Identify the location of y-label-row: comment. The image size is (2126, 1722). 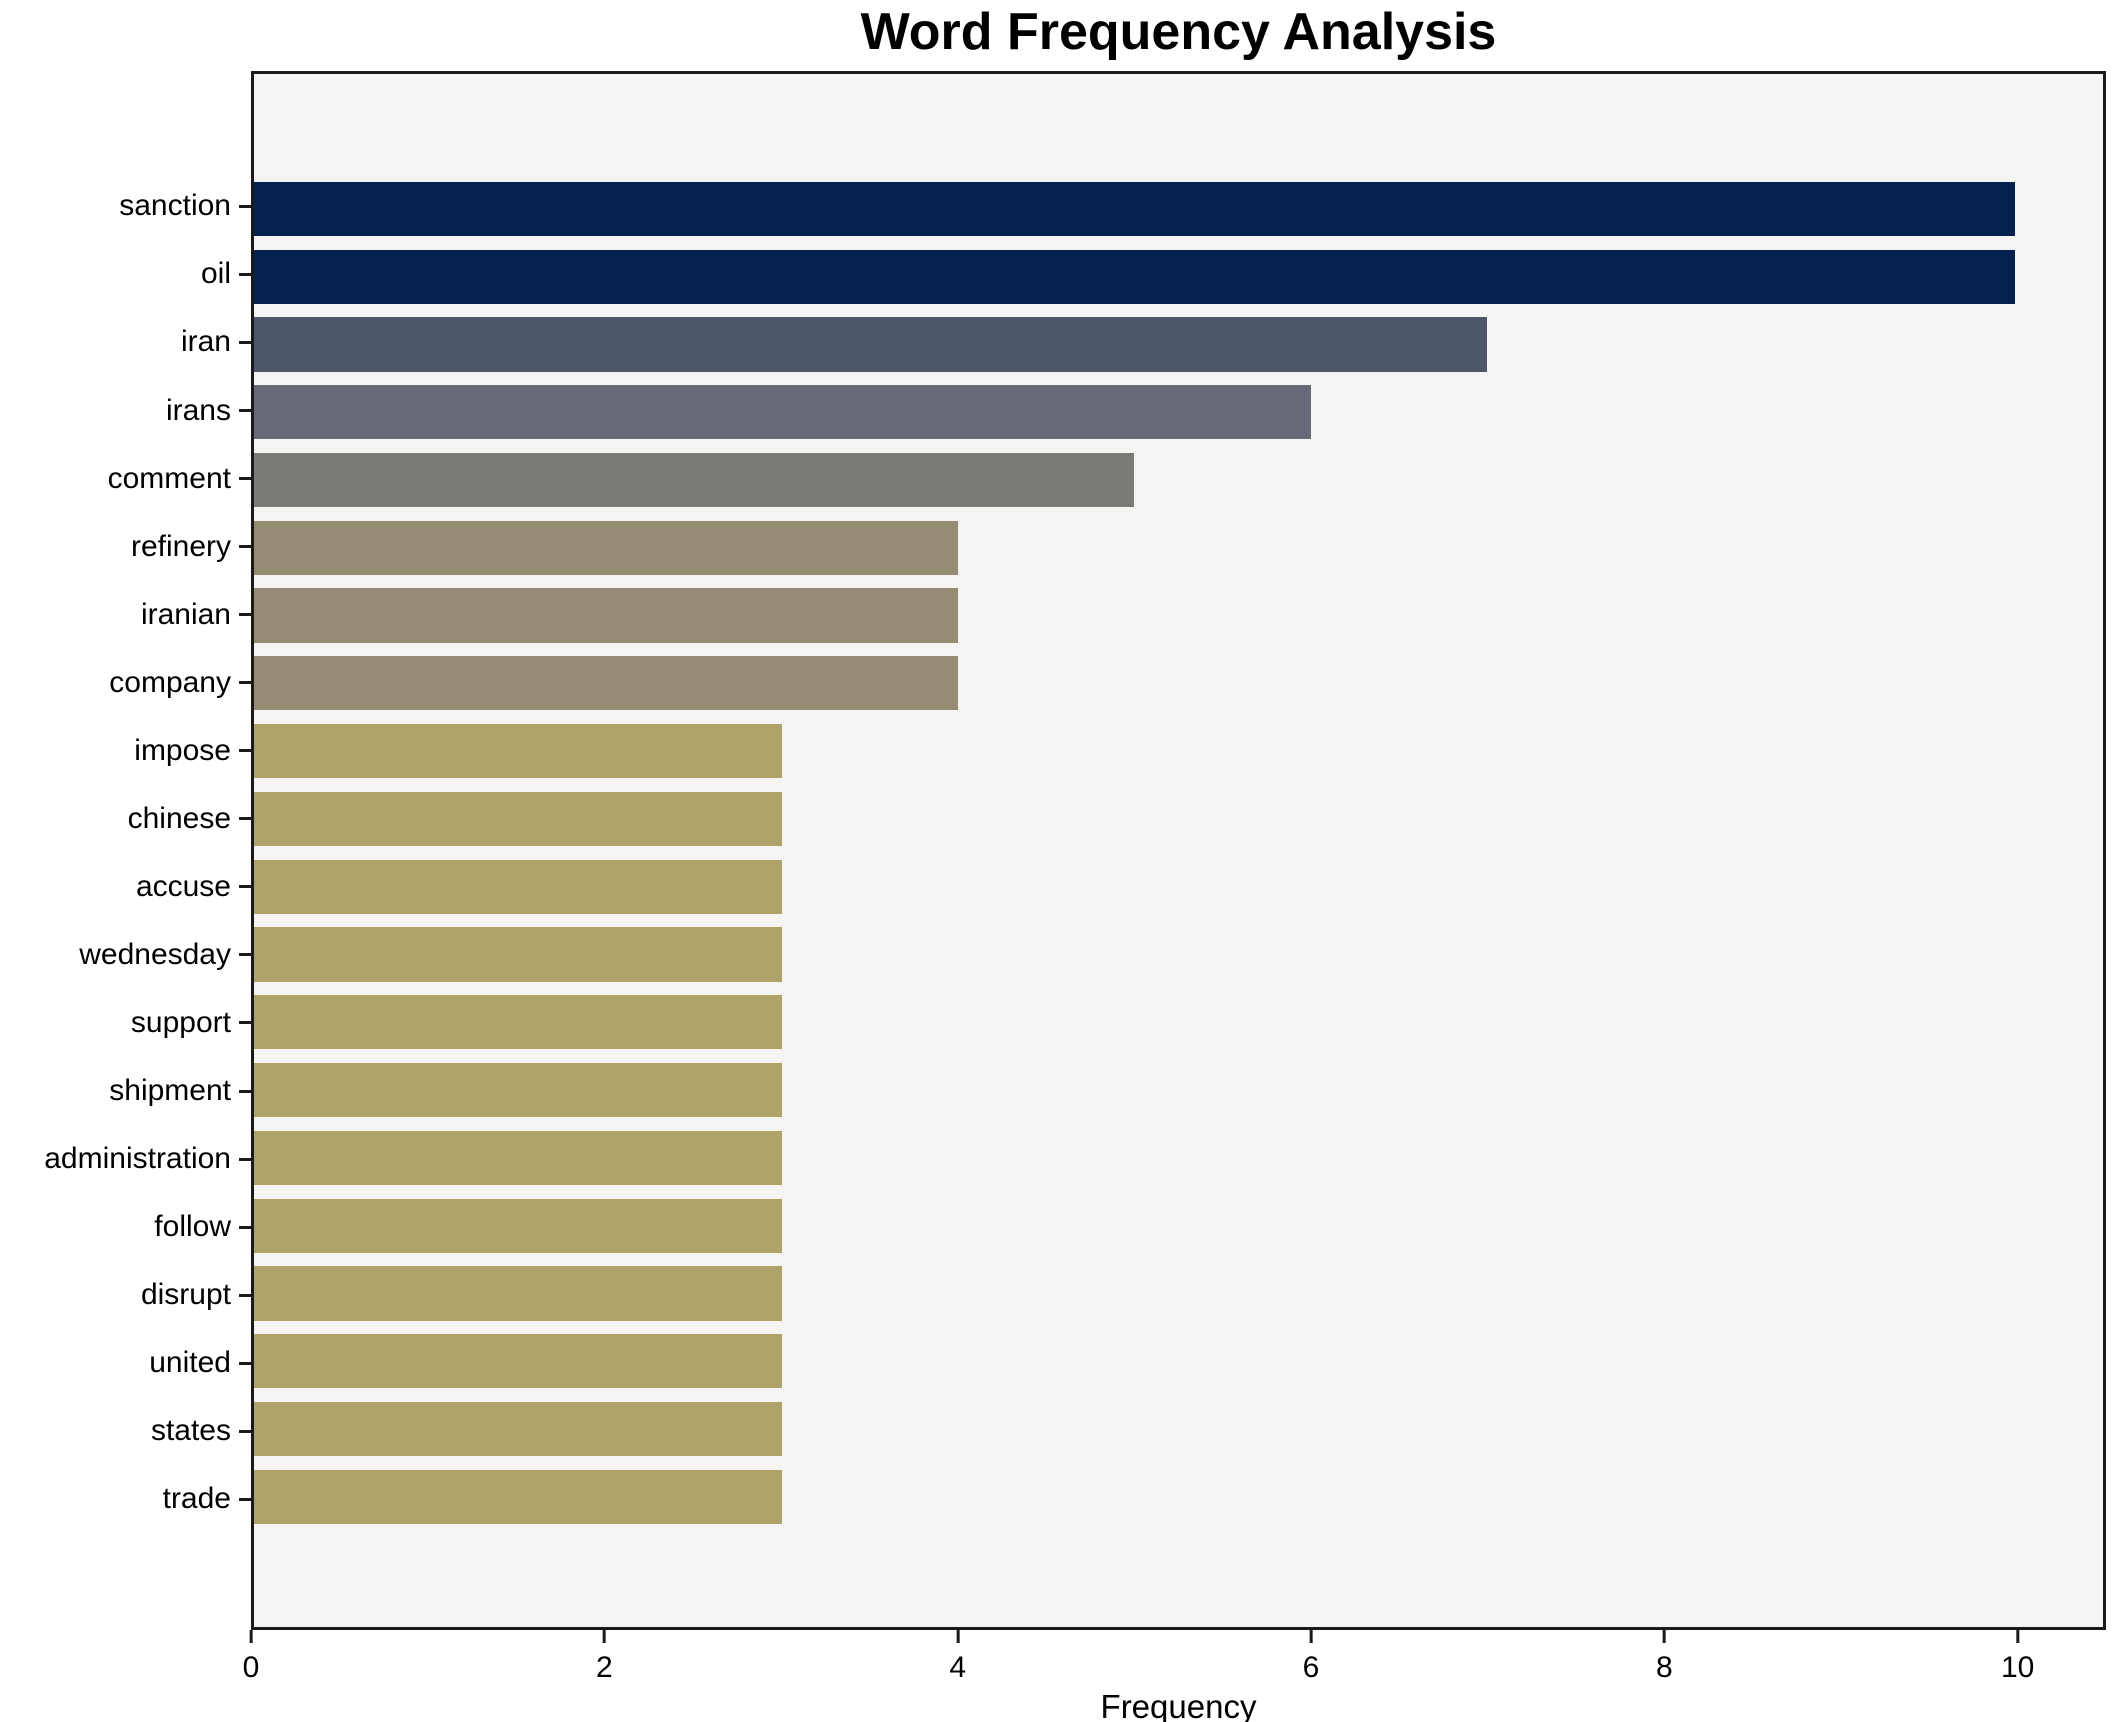
(179, 479).